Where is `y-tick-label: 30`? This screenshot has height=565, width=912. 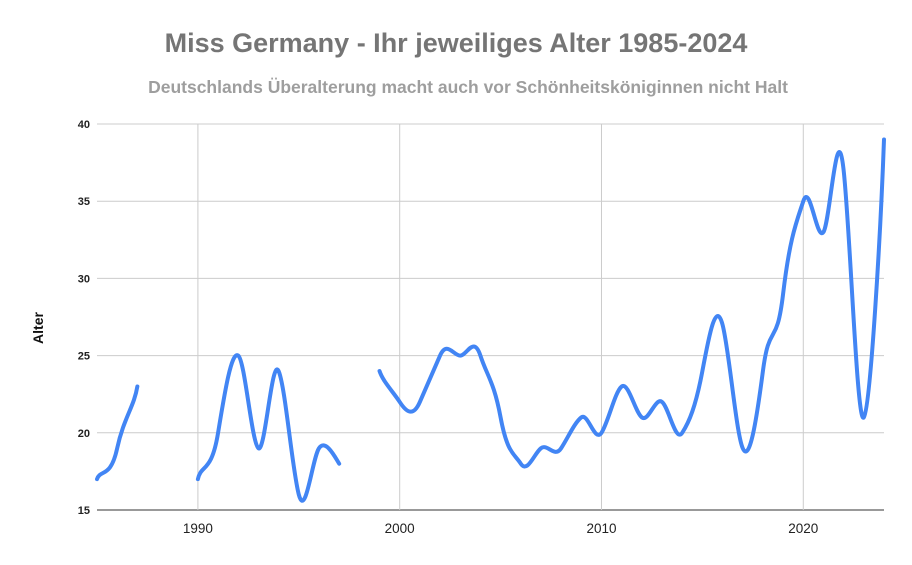 y-tick-label: 30 is located at coordinates (84, 279).